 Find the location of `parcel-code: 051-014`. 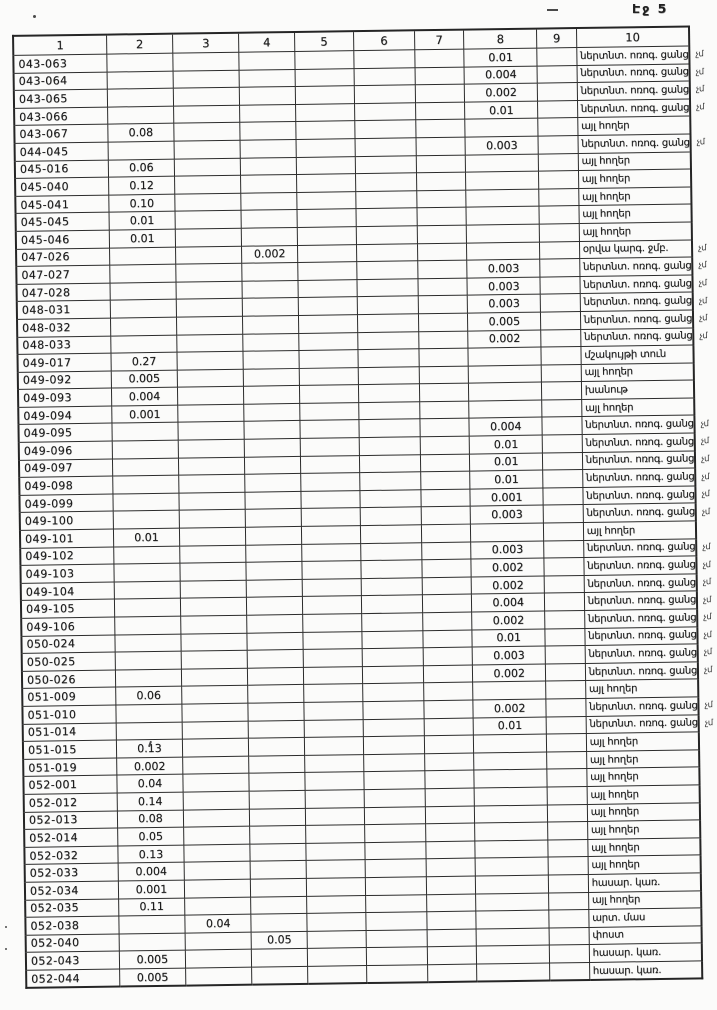

parcel-code: 051-014 is located at coordinates (69, 732).